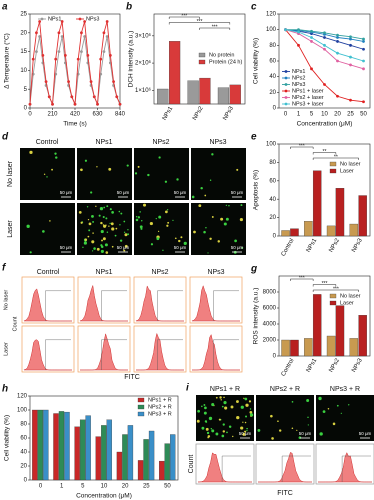 The image size is (374, 500). Describe the element at coordinates (225, 389) in the screenshot. I see `column-label: NPs1 + R` at that location.